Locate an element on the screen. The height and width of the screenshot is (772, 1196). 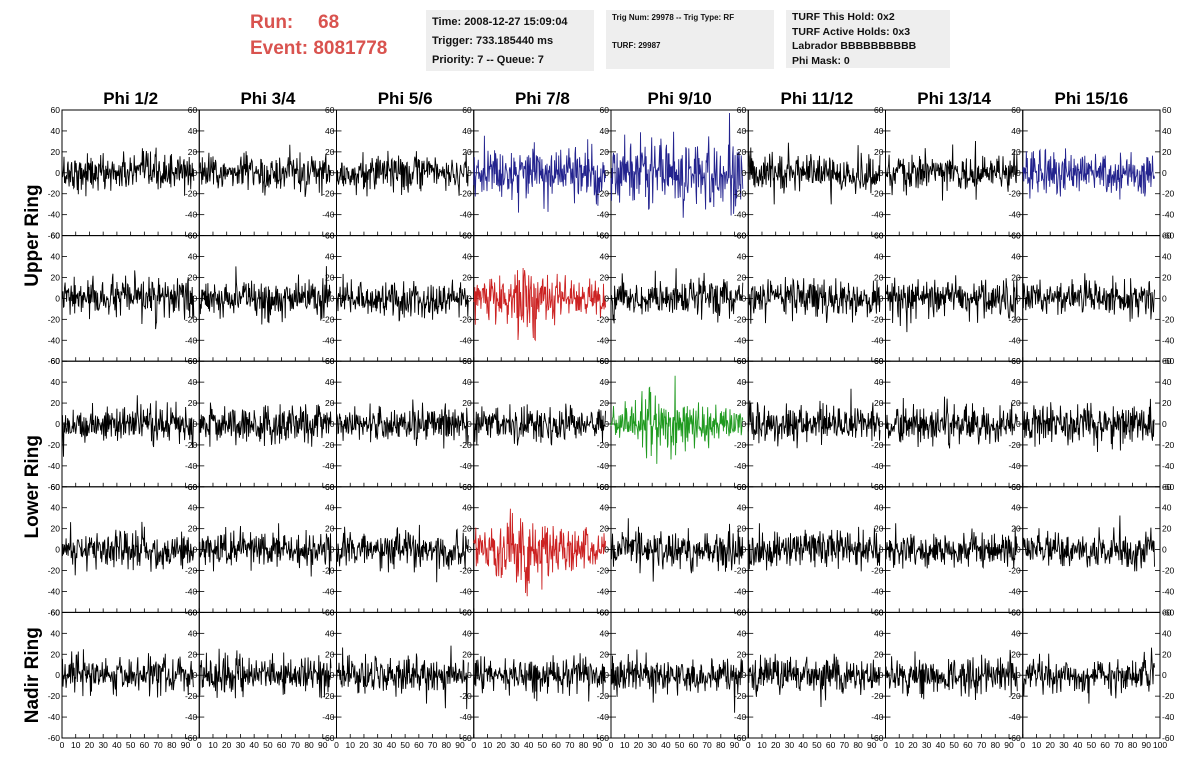
column-title: Phi 9/10 is located at coordinates (679, 98).